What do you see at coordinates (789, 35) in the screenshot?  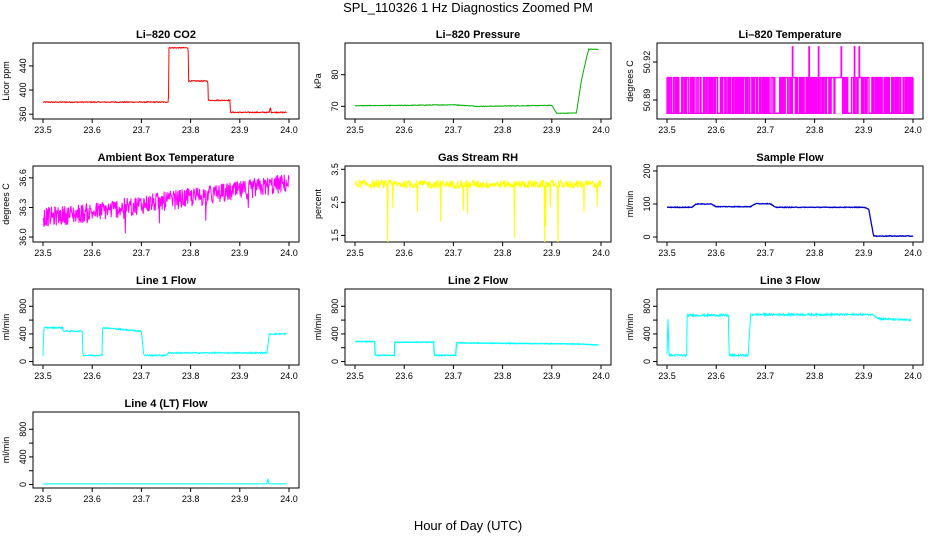 I see `panel-title: Li–820 Temperature` at bounding box center [789, 35].